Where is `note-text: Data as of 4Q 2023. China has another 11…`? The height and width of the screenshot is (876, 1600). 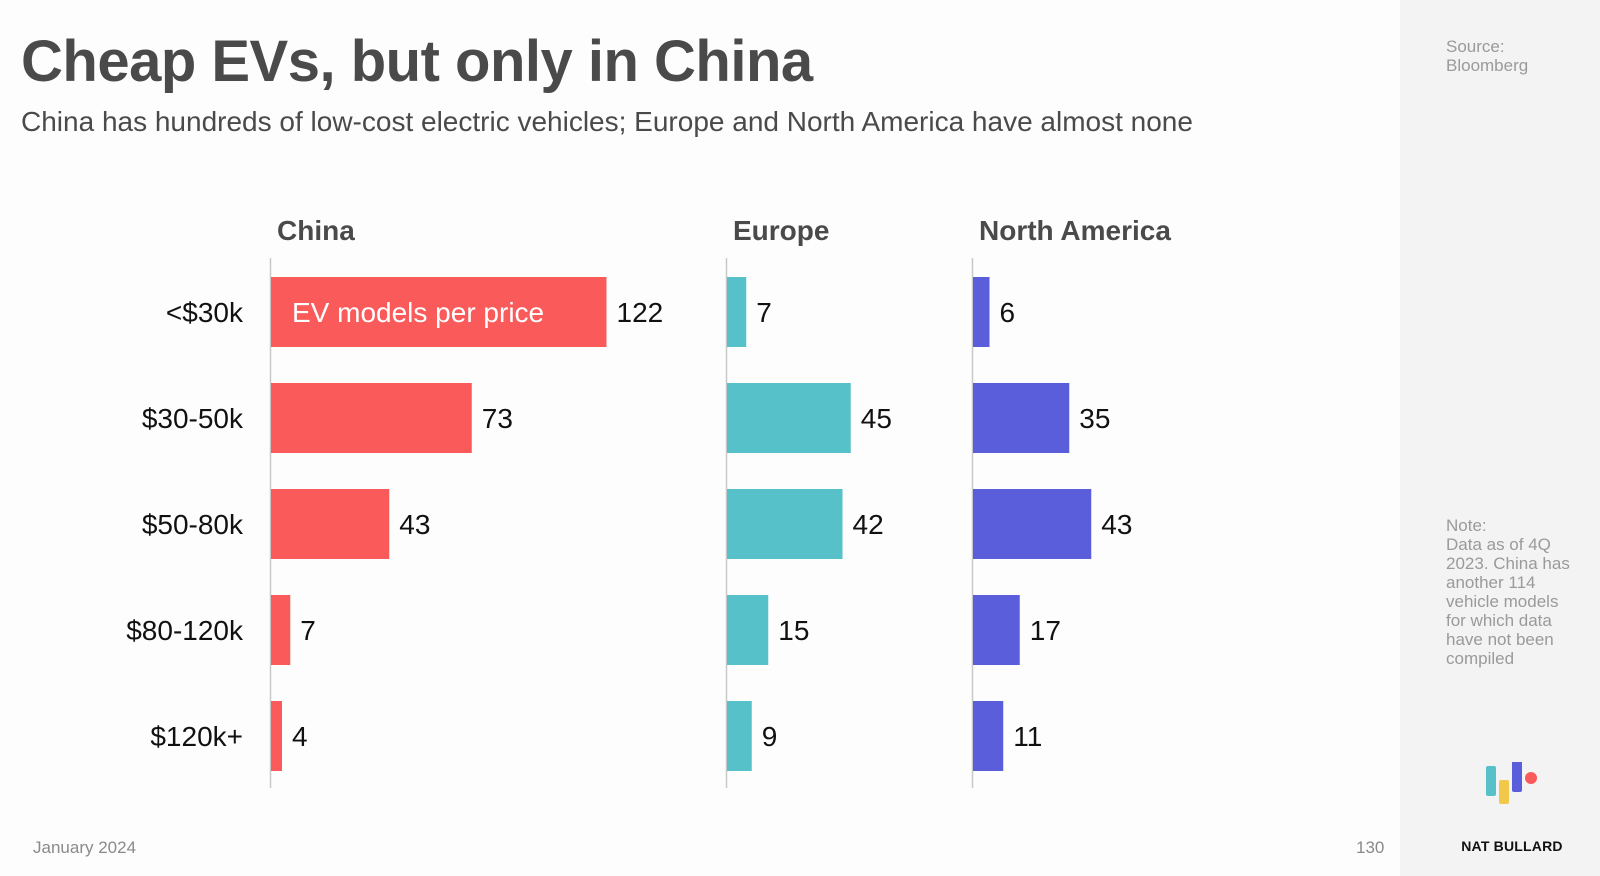
note-text: Data as of 4Q 2023. China has another 11… is located at coordinates (1508, 601).